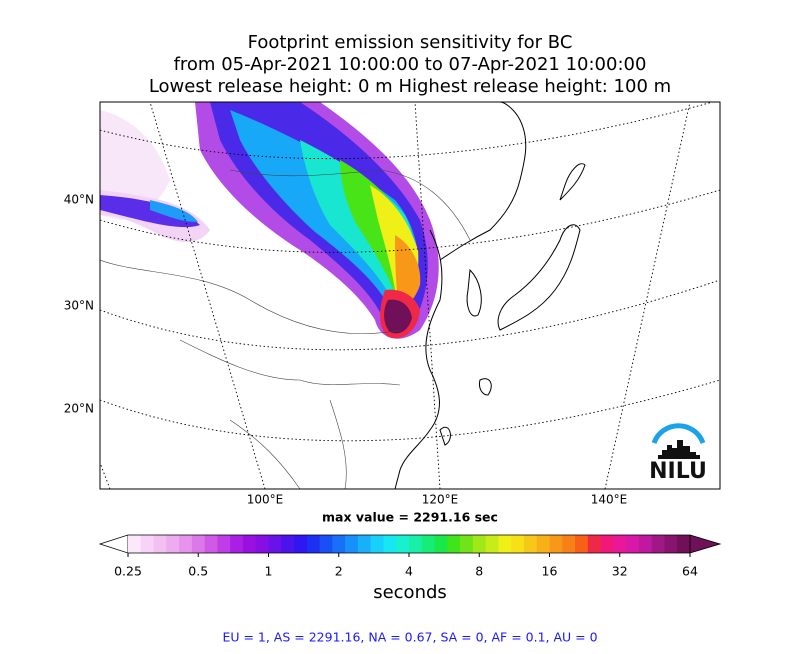 This screenshot has height=654, width=800. Describe the element at coordinates (690, 571) in the screenshot. I see `colorbar-tick-label: 64` at that location.